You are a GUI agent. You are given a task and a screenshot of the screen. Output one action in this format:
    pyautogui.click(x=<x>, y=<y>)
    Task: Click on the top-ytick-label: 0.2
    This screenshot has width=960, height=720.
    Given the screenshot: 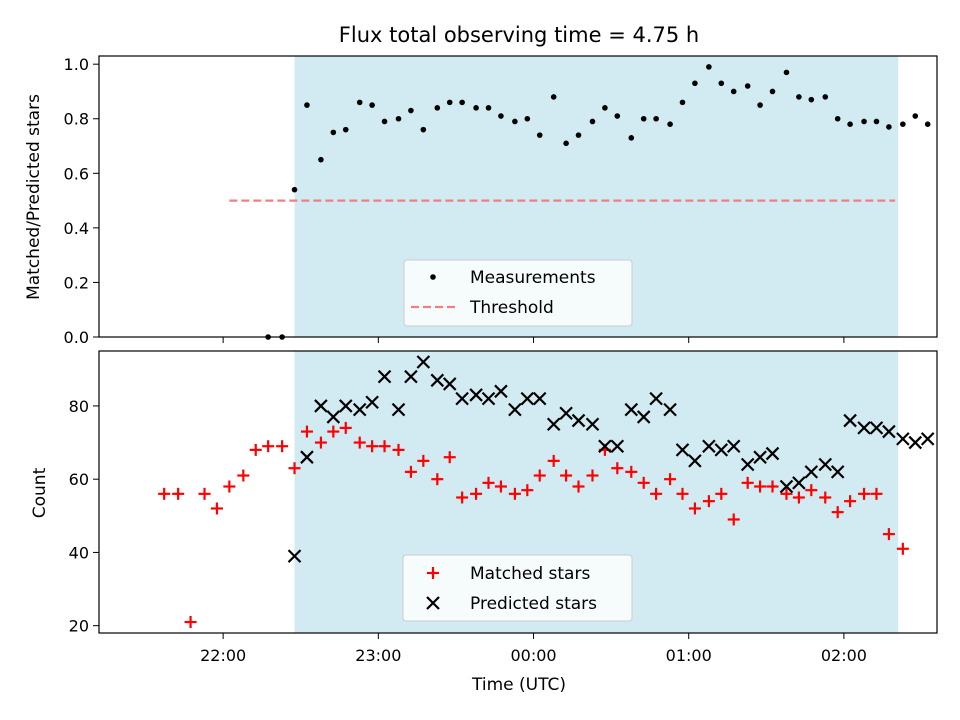 What is the action you would take?
    pyautogui.click(x=76, y=282)
    